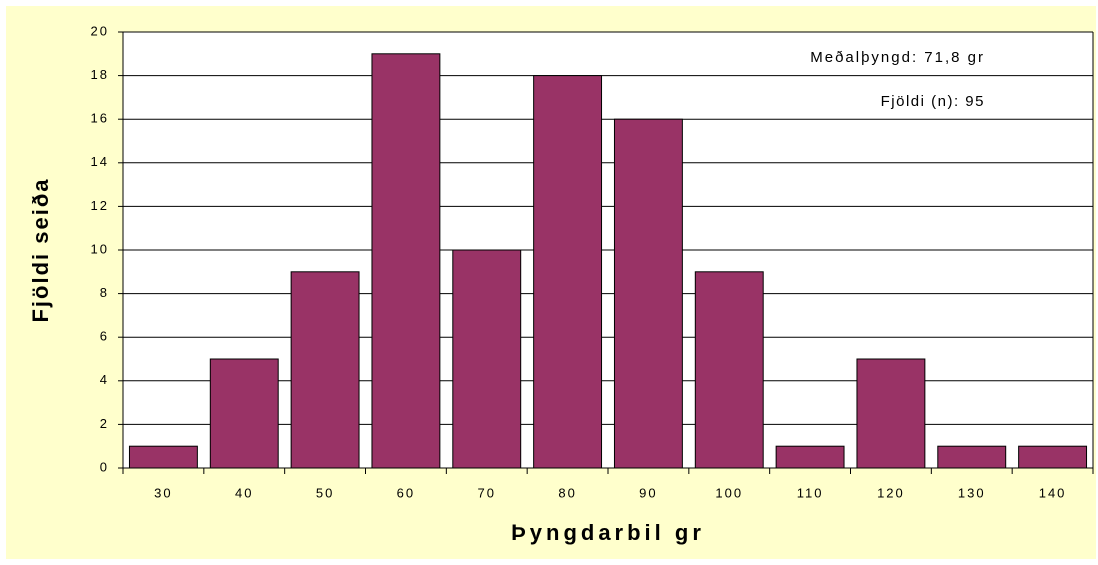  What do you see at coordinates (1053, 492) in the screenshot?
I see `x-tick-label: 140` at bounding box center [1053, 492].